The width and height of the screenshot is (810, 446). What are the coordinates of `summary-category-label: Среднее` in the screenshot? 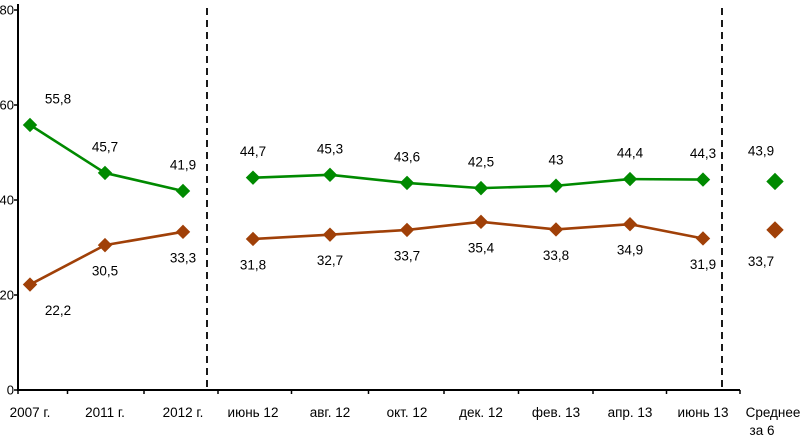 It's located at (773, 412).